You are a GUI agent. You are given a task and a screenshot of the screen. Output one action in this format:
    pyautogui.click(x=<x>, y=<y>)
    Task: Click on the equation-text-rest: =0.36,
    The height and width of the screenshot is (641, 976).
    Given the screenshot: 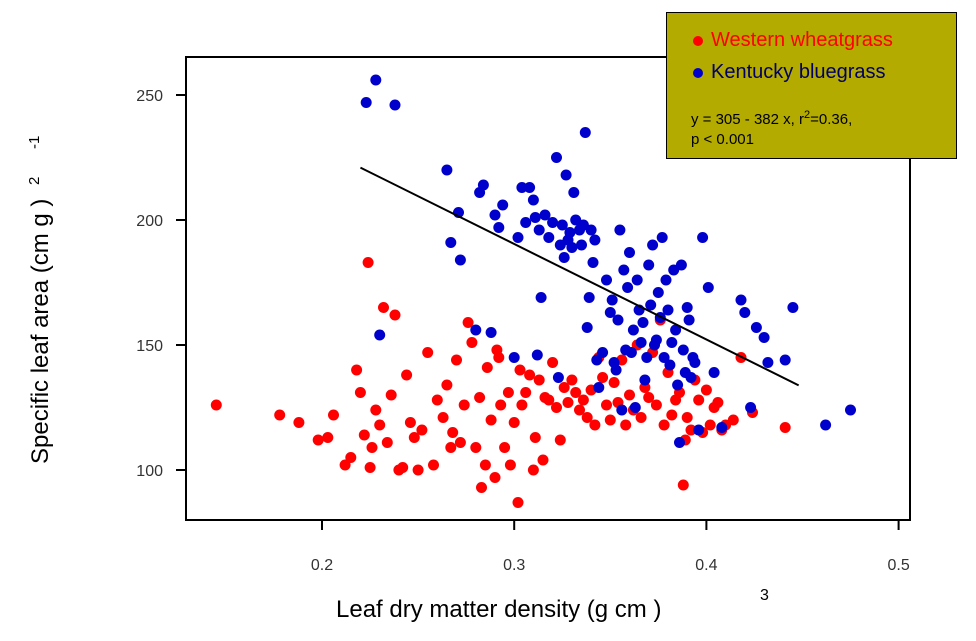 What is the action you would take?
    pyautogui.click(x=831, y=119)
    